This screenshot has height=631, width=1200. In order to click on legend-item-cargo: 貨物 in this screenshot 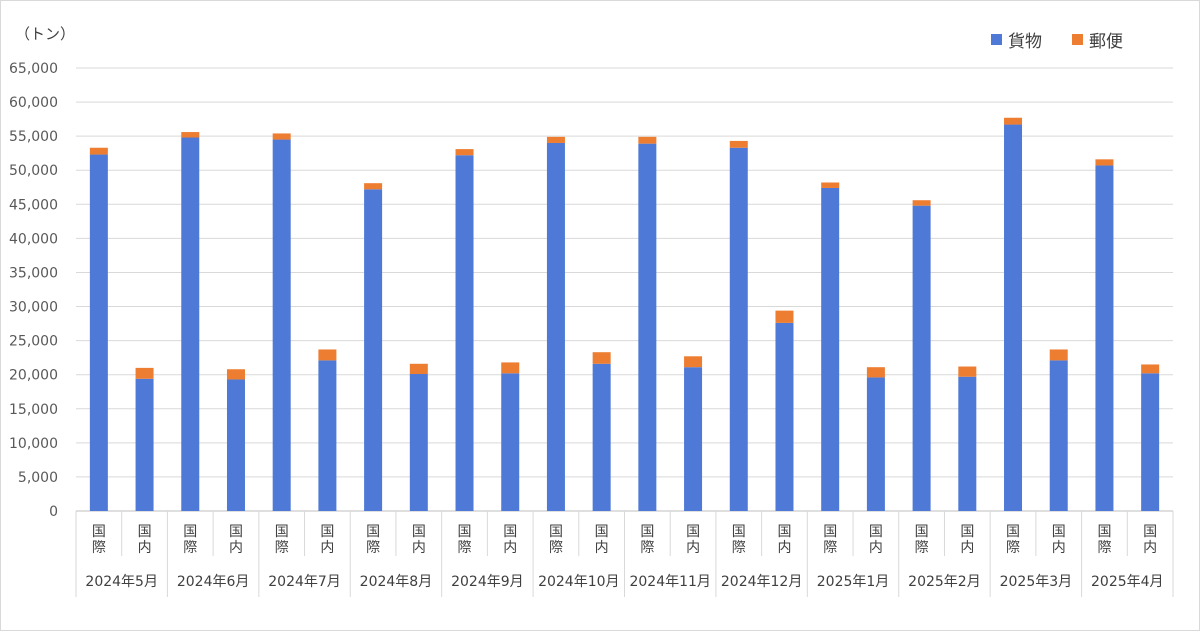, I will do `click(1016, 39)`.